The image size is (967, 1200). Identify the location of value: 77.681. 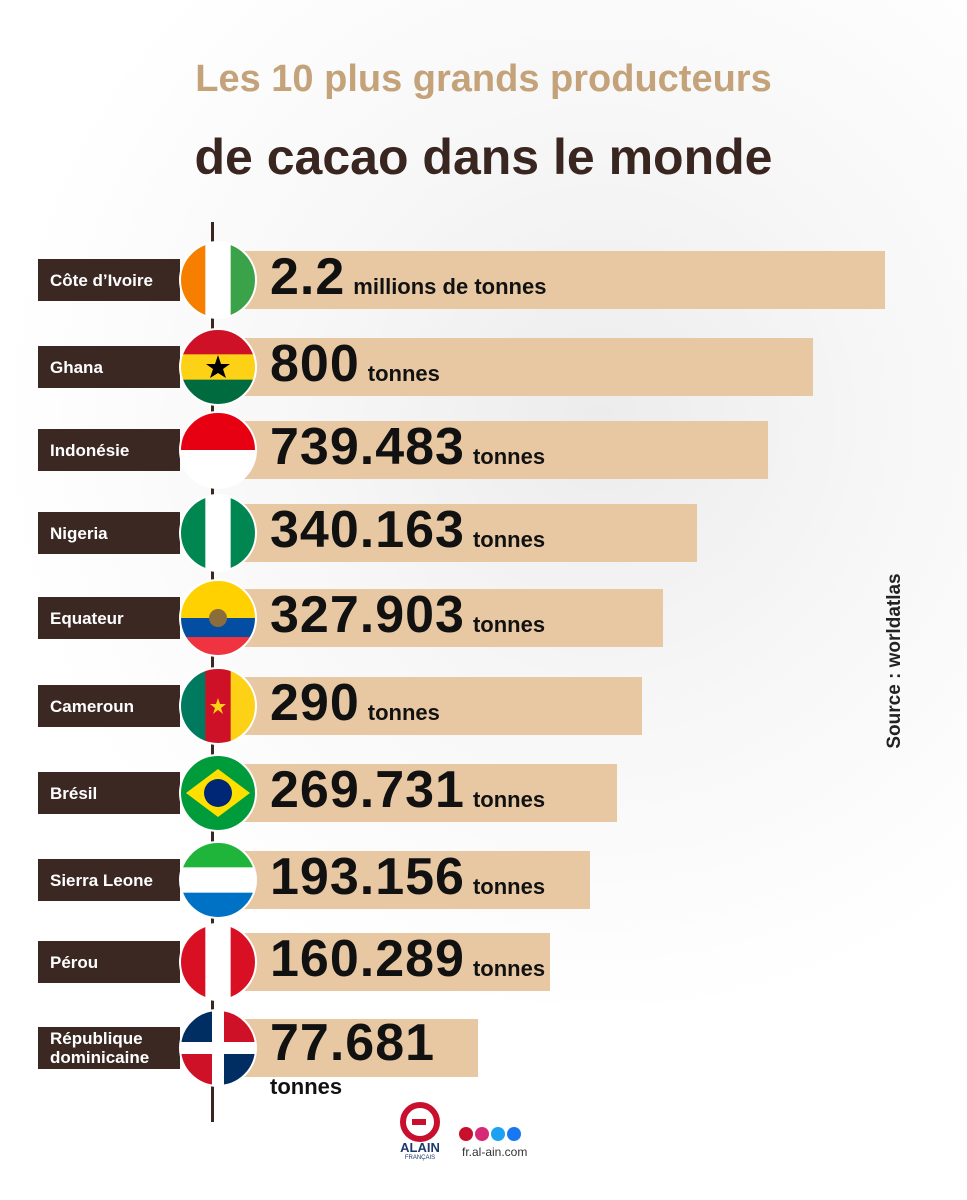
(353, 1043).